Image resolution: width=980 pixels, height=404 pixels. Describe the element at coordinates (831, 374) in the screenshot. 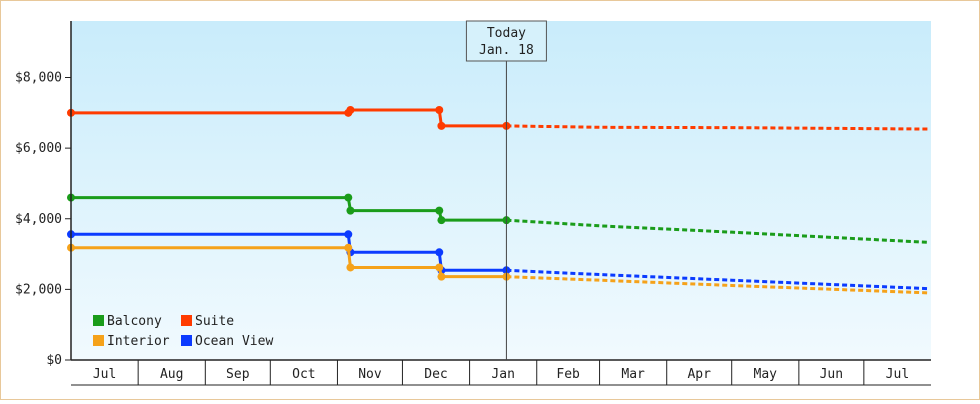

I see `x-month-label: Jun` at that location.